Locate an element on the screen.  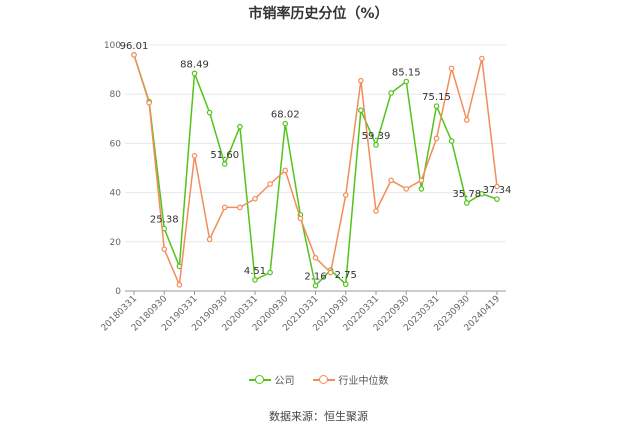
y-tick-label: 0 is located at coordinates (118, 292).